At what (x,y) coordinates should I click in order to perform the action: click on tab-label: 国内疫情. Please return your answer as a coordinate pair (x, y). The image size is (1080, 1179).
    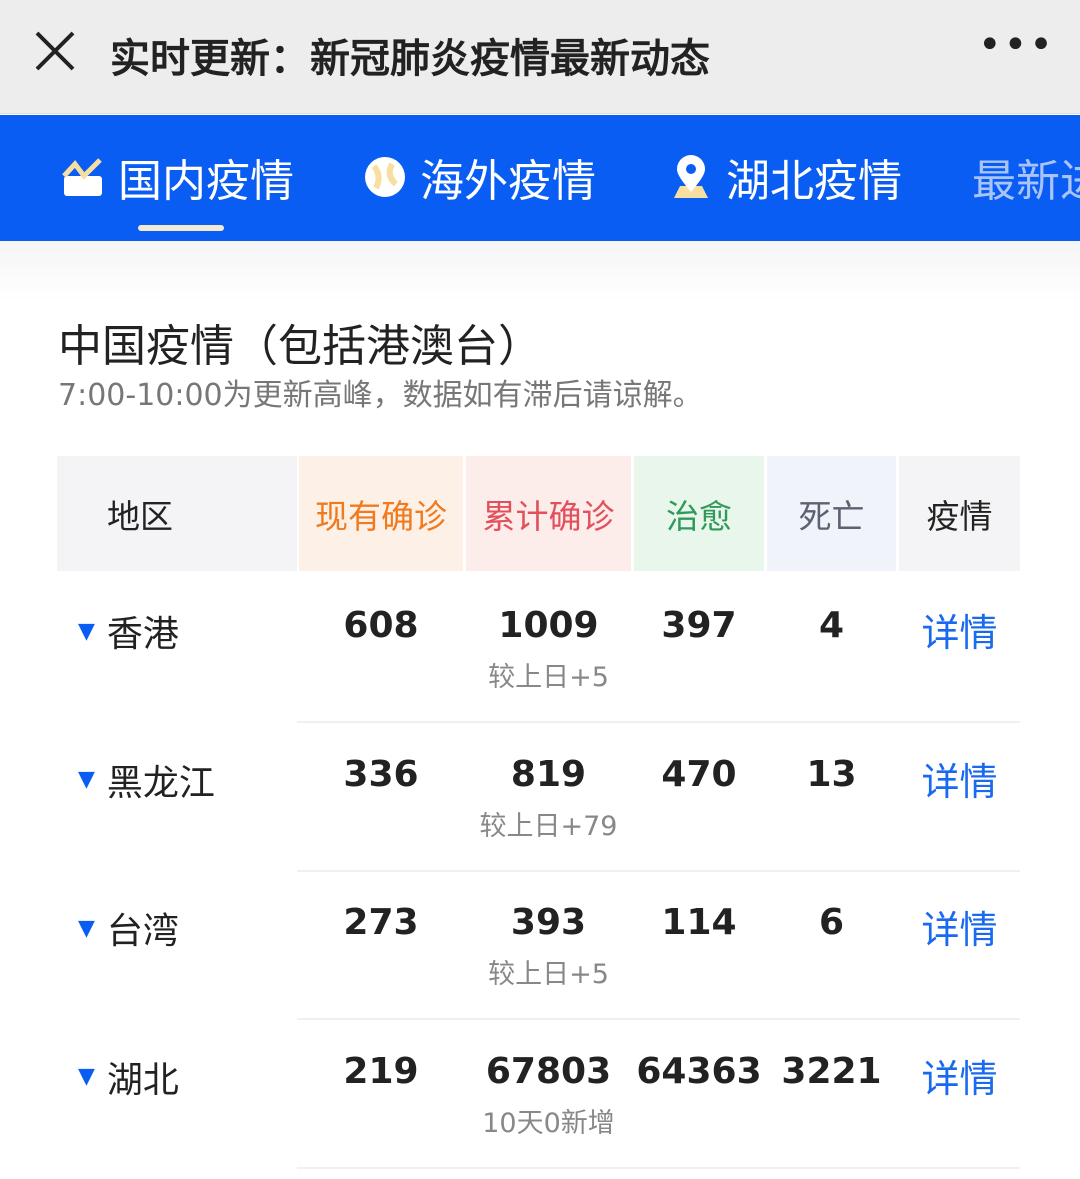
    Looking at the image, I should click on (206, 181).